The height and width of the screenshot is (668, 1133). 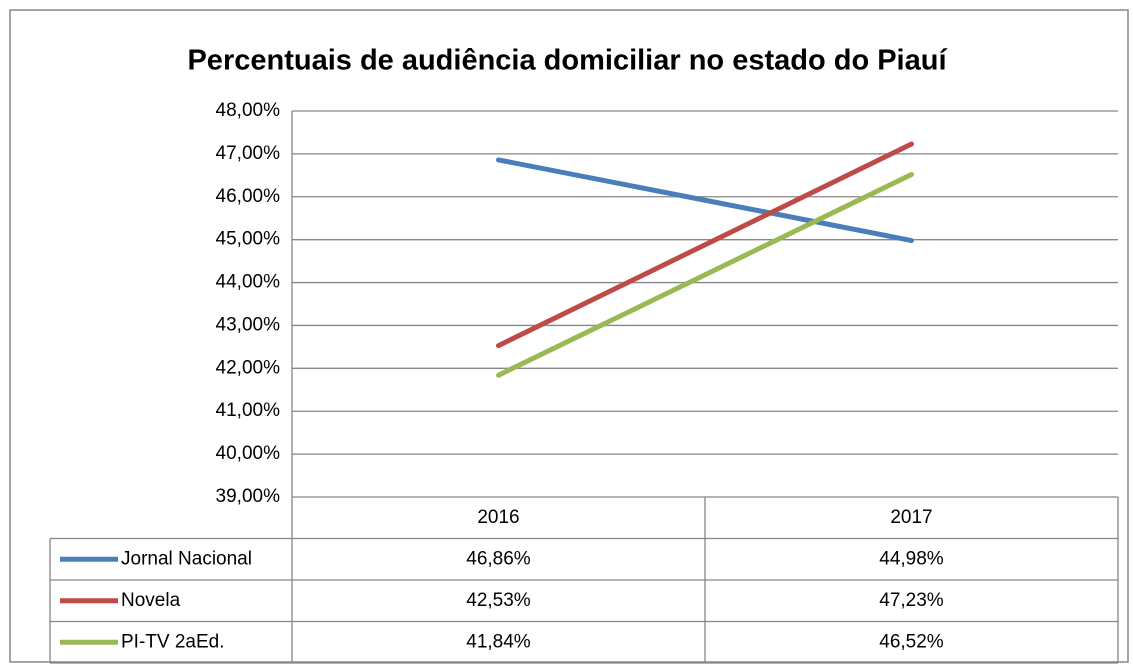 What do you see at coordinates (248, 453) in the screenshot?
I see `y-tick-label: 40,00%` at bounding box center [248, 453].